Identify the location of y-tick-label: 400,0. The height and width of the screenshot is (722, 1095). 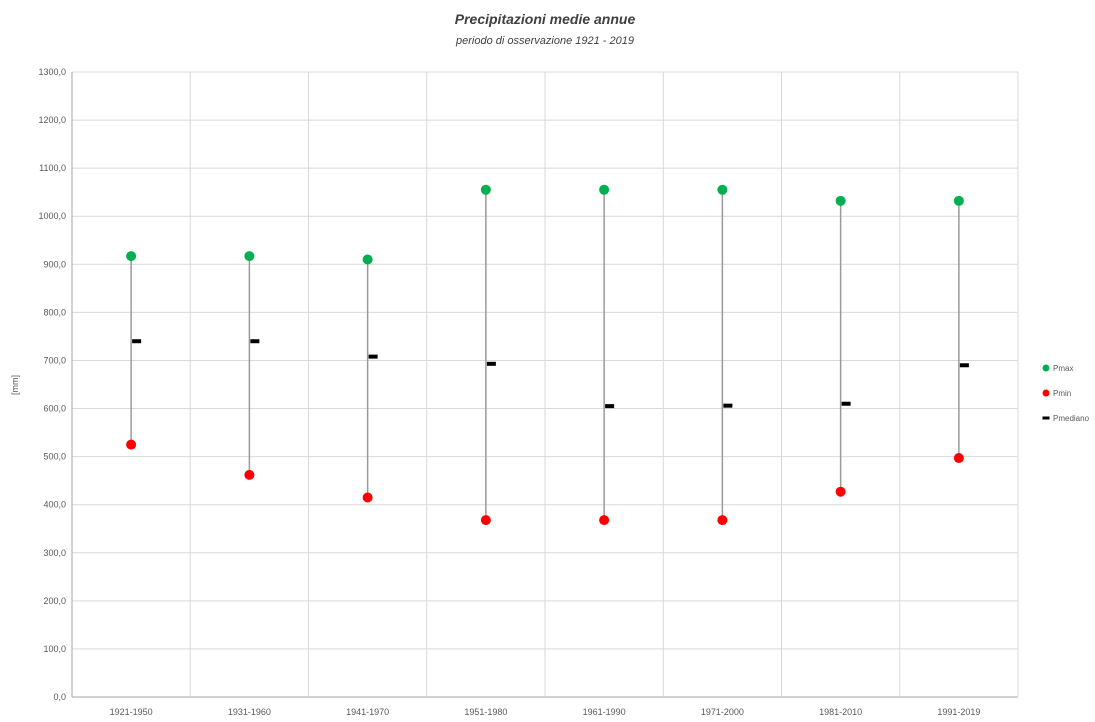
(54, 505).